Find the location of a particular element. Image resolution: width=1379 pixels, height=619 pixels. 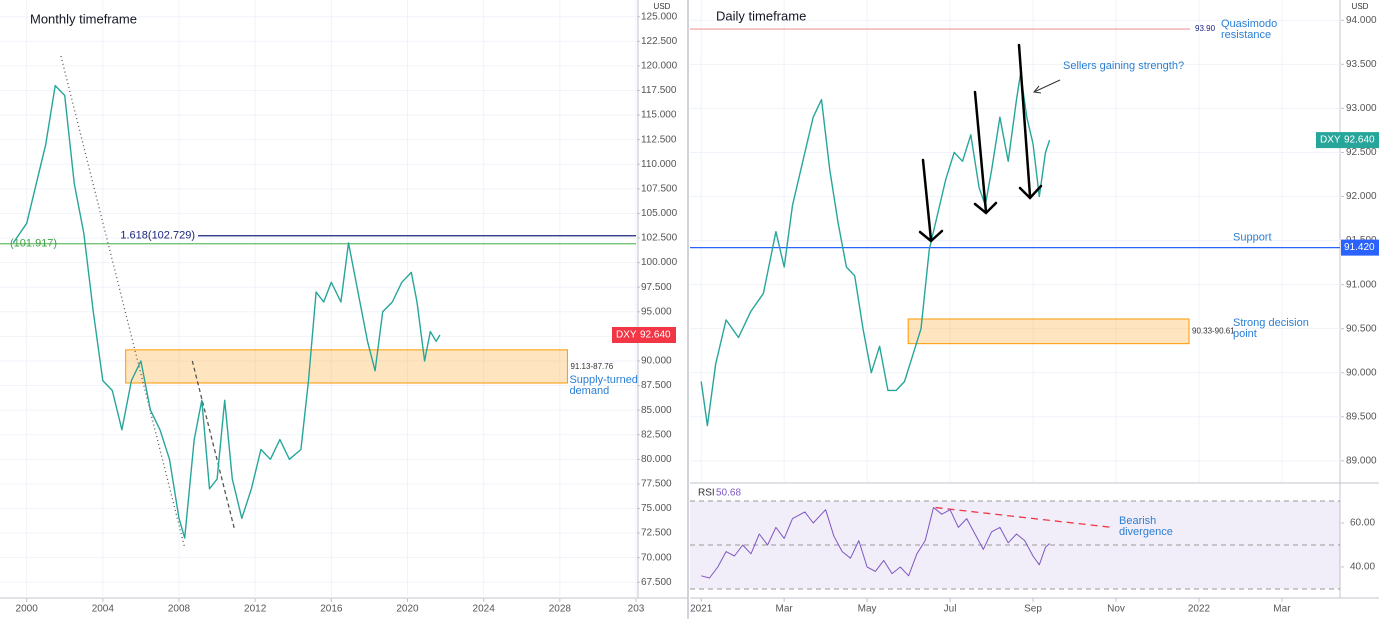

y-tick-label: 102.500 is located at coordinates (659, 238).